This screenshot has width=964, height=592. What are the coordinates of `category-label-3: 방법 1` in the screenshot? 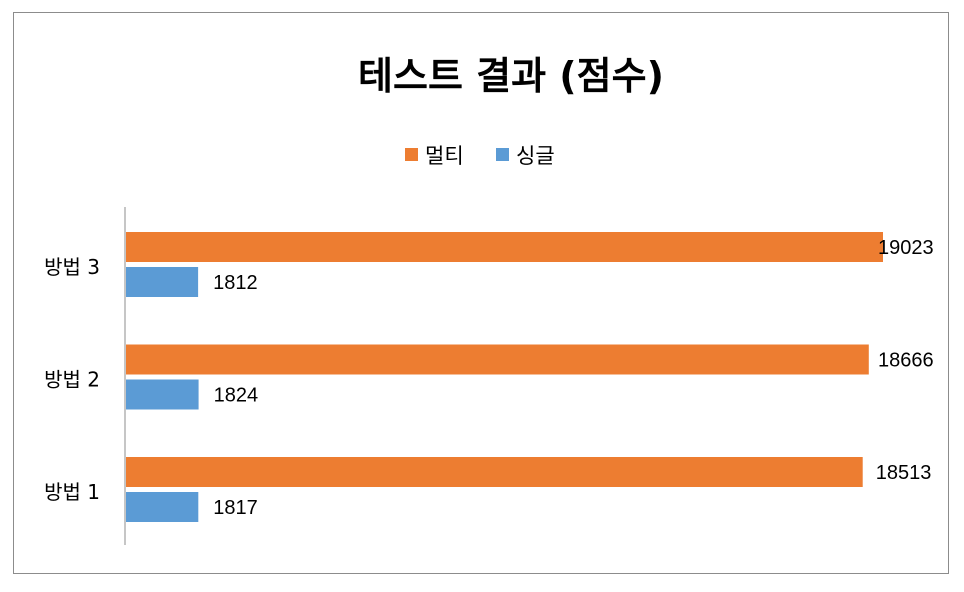 It's located at (72, 492).